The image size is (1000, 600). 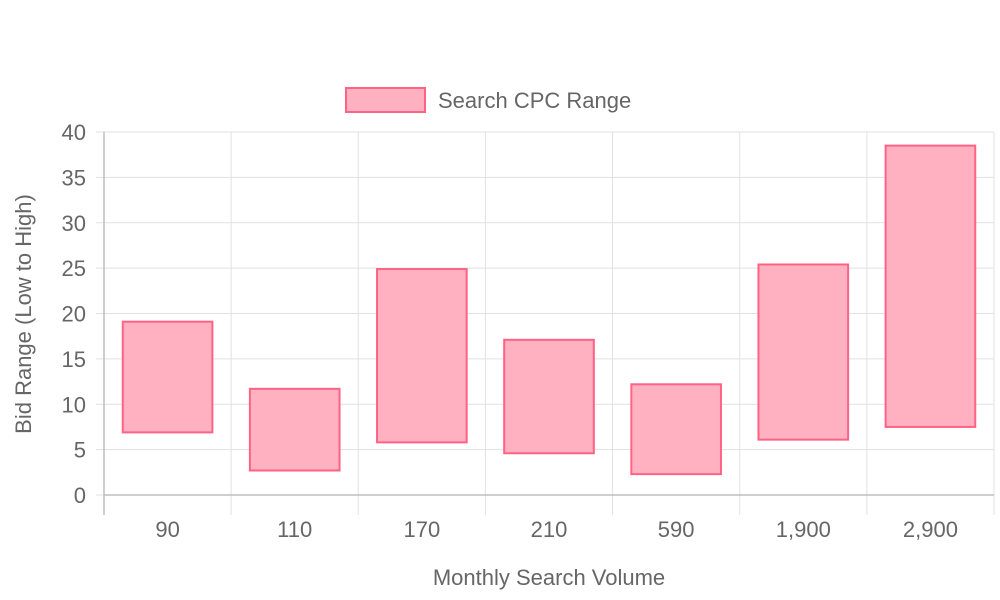 I want to click on y-tick-label: 35, so click(x=74, y=177).